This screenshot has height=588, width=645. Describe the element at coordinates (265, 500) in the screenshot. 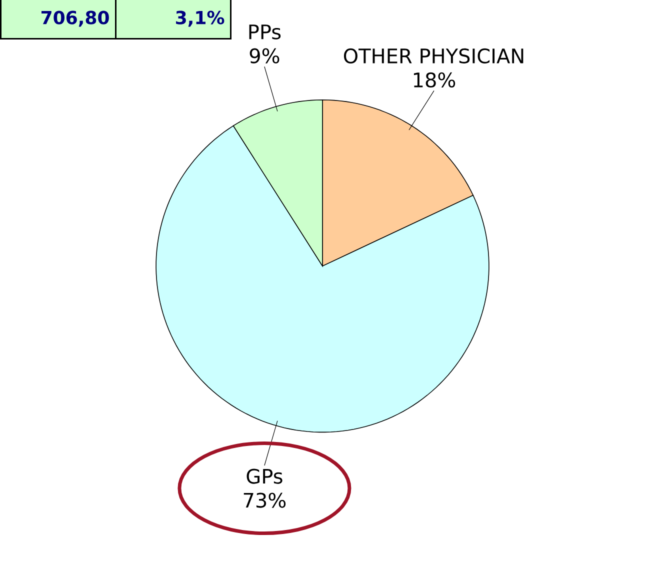

I see `data-label: 73%` at that location.